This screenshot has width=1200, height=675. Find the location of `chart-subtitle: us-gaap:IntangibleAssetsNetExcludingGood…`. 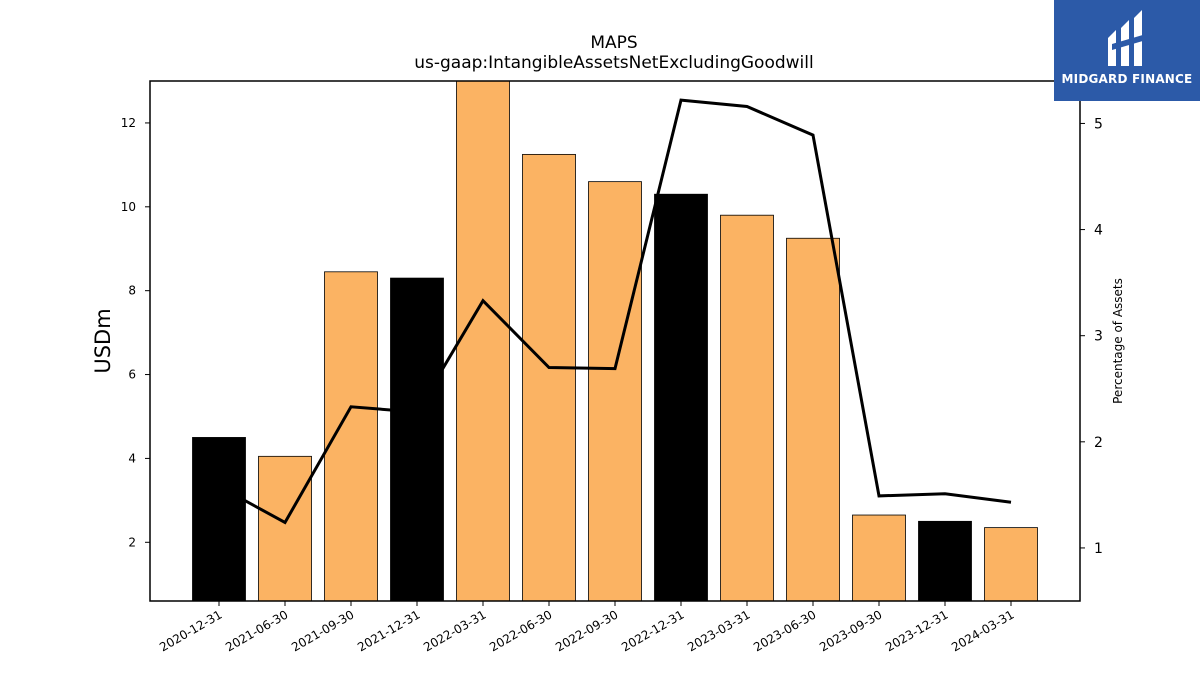

chart-subtitle: us-gaap:IntangibleAssetsNetExcludingGood… is located at coordinates (613, 63).